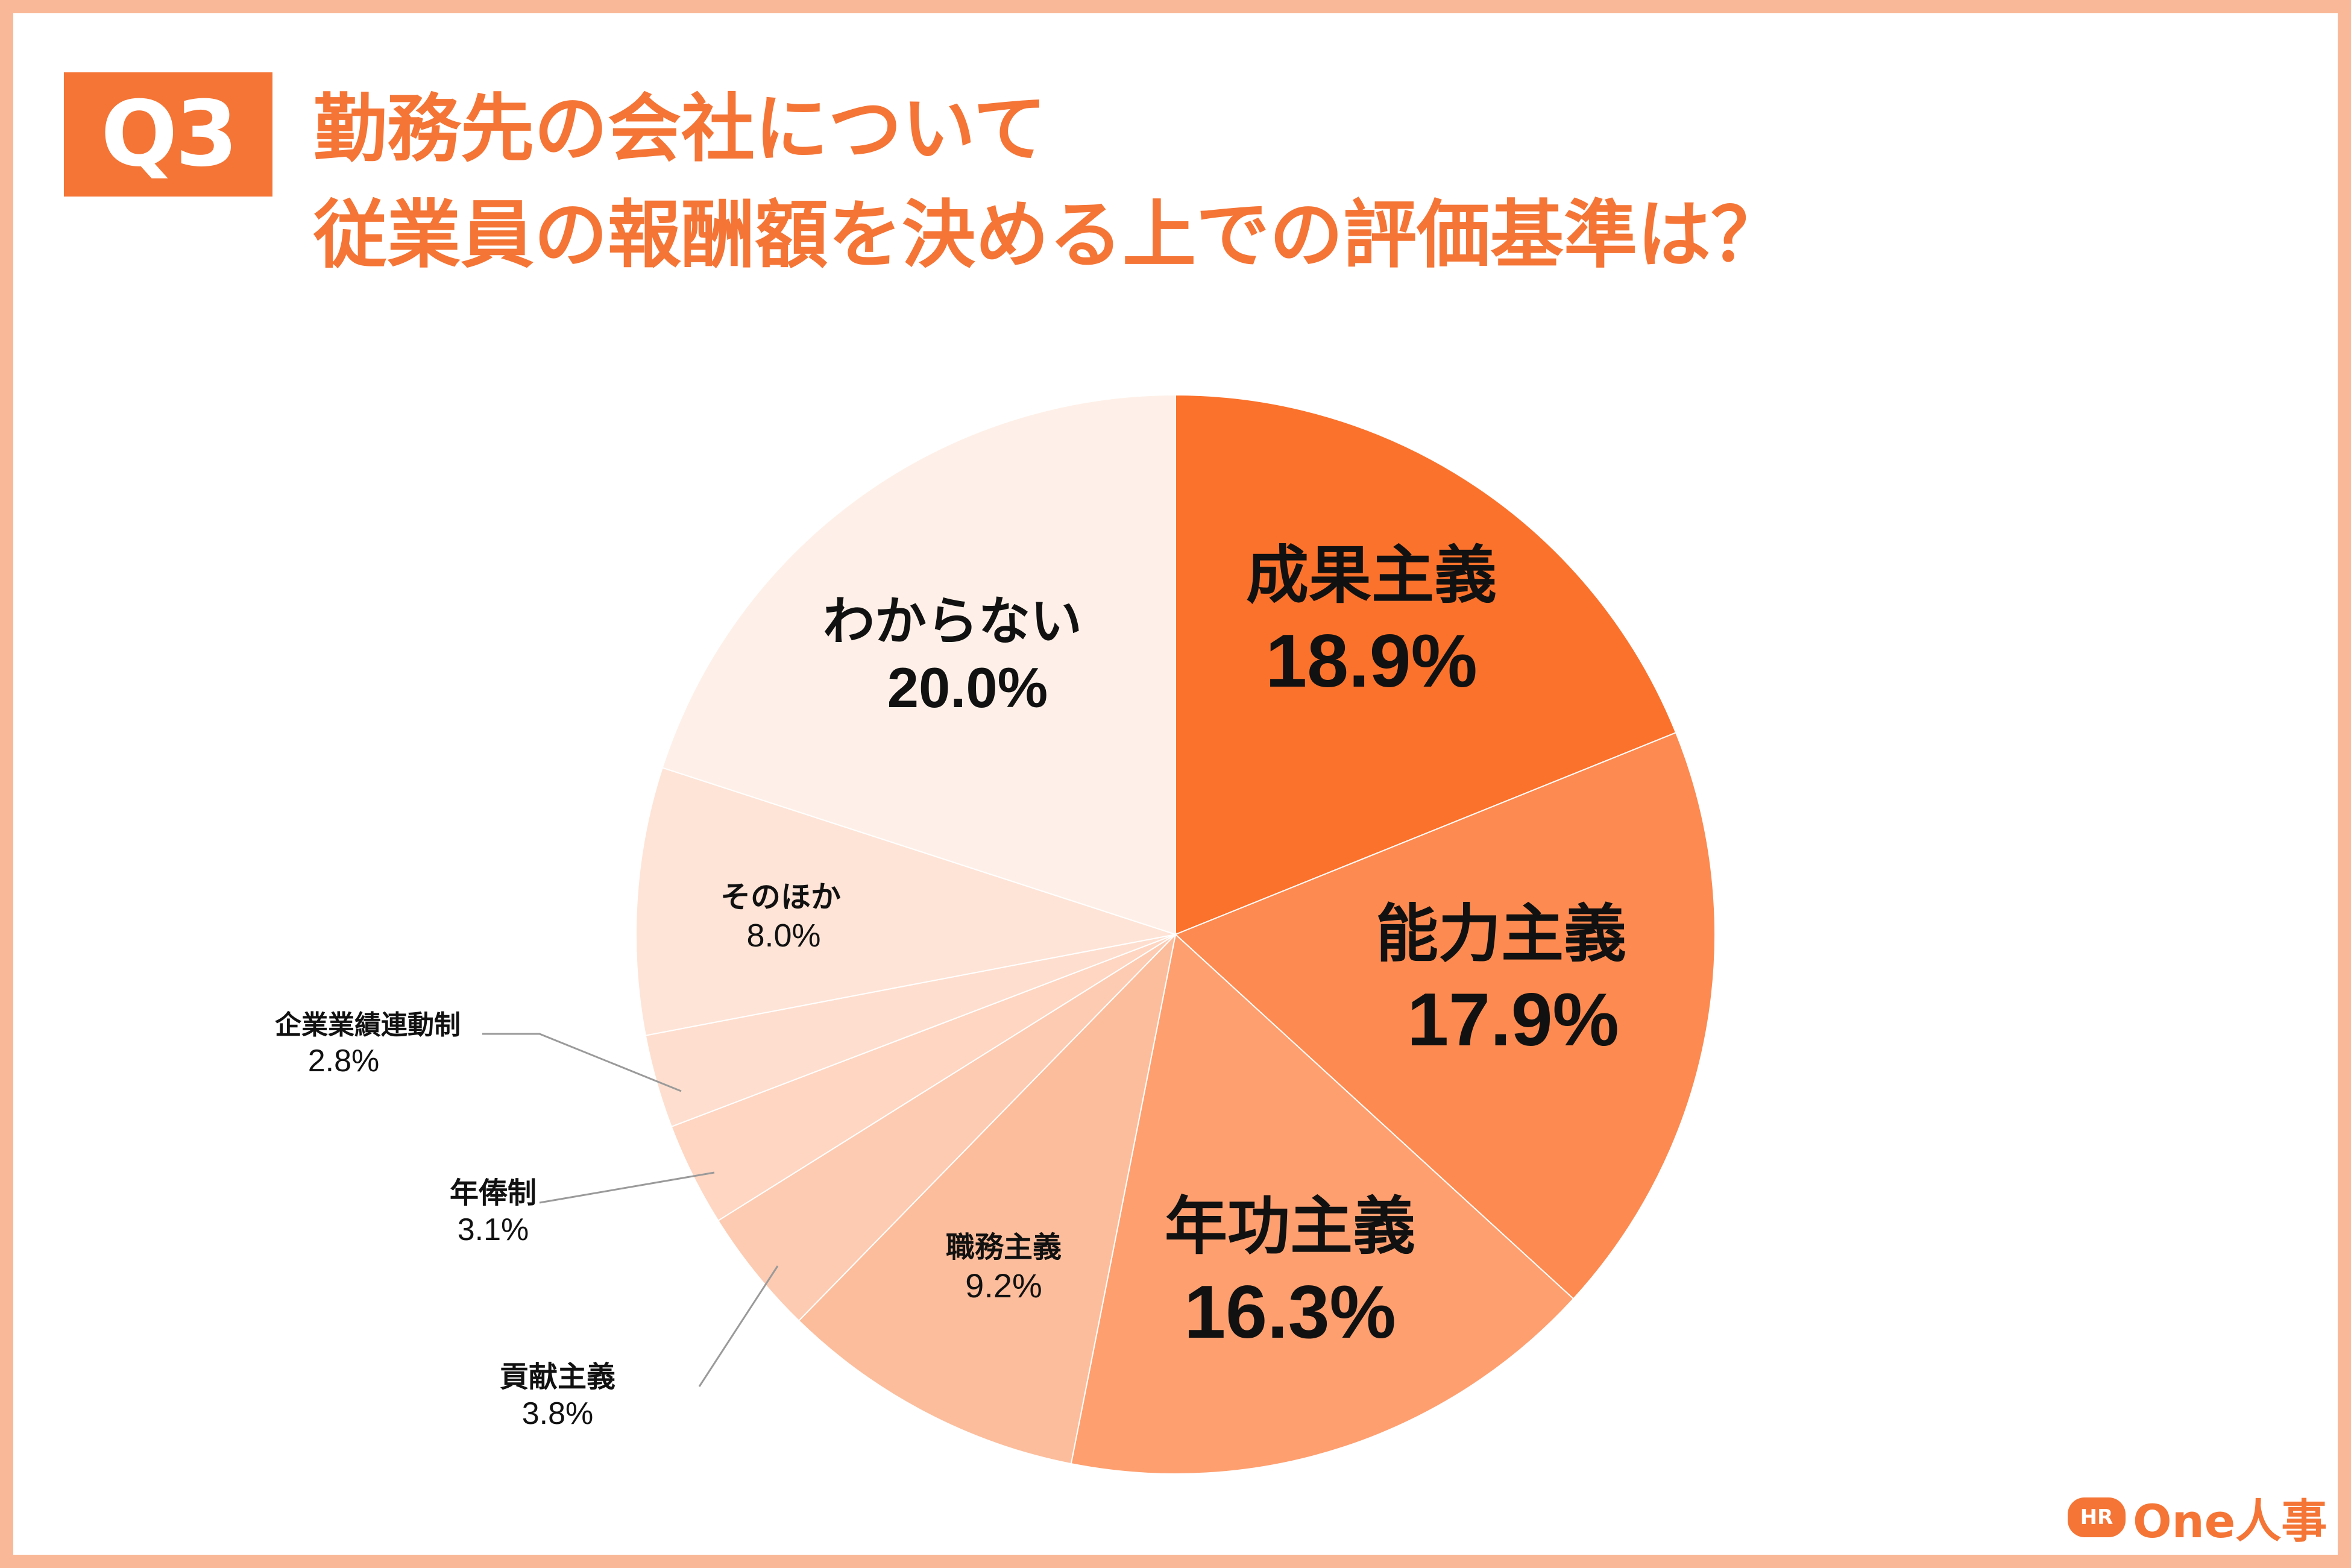 The image size is (2351, 1568). What do you see at coordinates (1372, 575) in the screenshot?
I see `slice-label: 成果主義` at bounding box center [1372, 575].